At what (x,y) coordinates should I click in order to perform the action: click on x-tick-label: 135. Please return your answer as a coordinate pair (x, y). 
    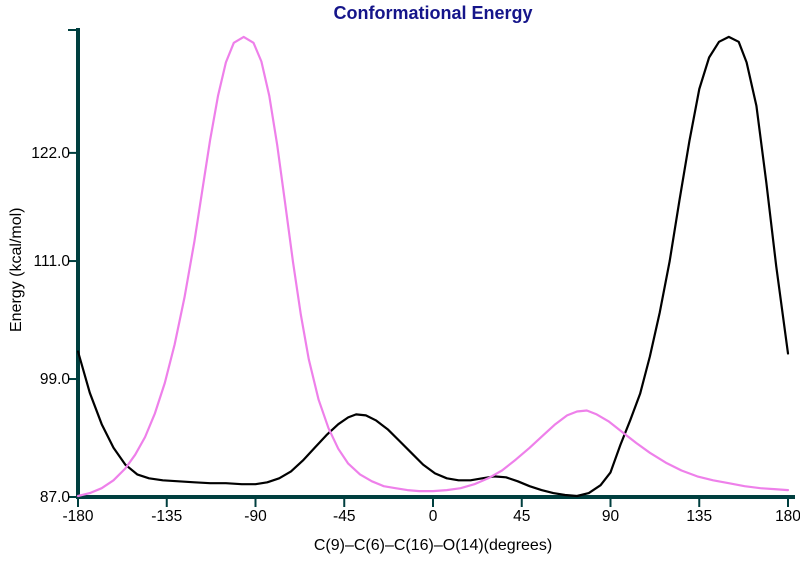
    Looking at the image, I should click on (699, 516).